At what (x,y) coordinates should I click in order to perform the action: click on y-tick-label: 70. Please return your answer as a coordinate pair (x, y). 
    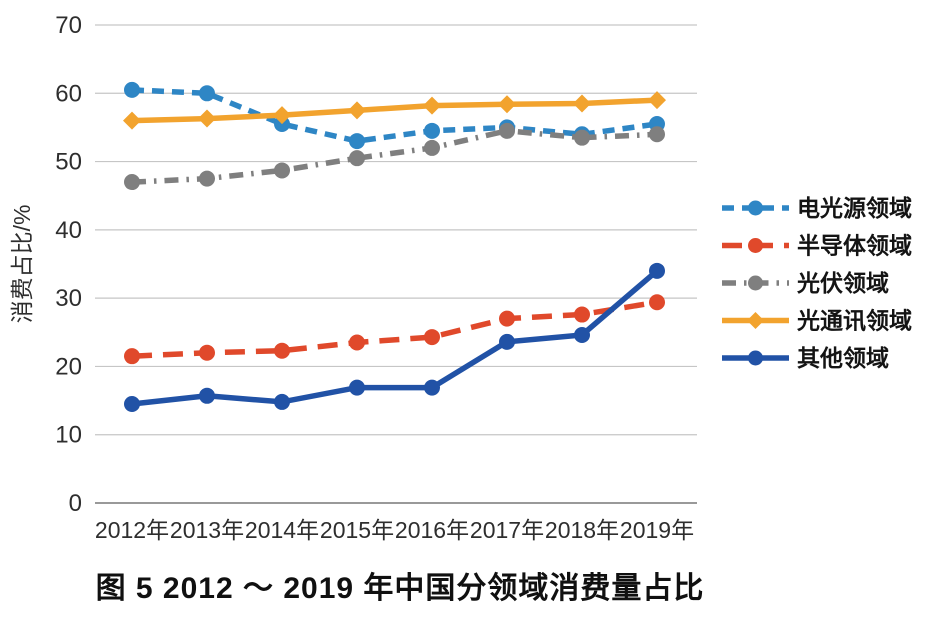
    Looking at the image, I should click on (68, 25).